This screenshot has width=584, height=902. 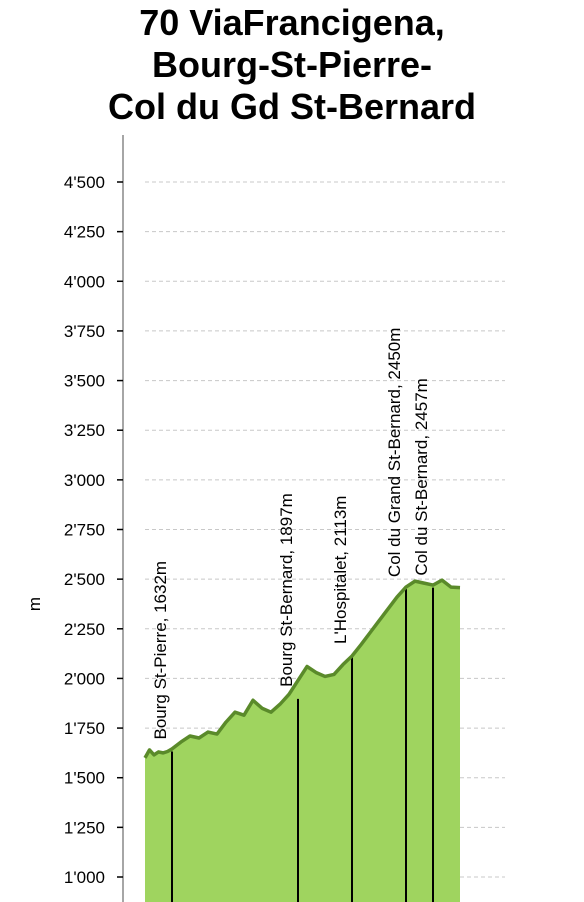 I want to click on annotation-label: Col du St-Bernard, 2457m, so click(x=421, y=477).